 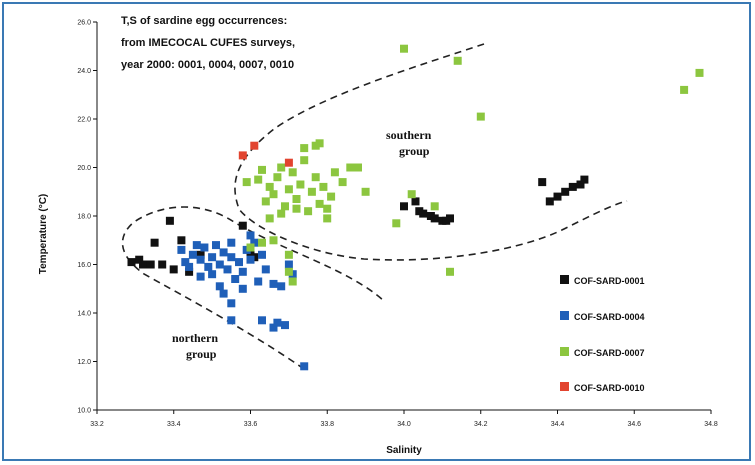 I want to click on y-tick-label: 26.0, so click(x=84, y=23).